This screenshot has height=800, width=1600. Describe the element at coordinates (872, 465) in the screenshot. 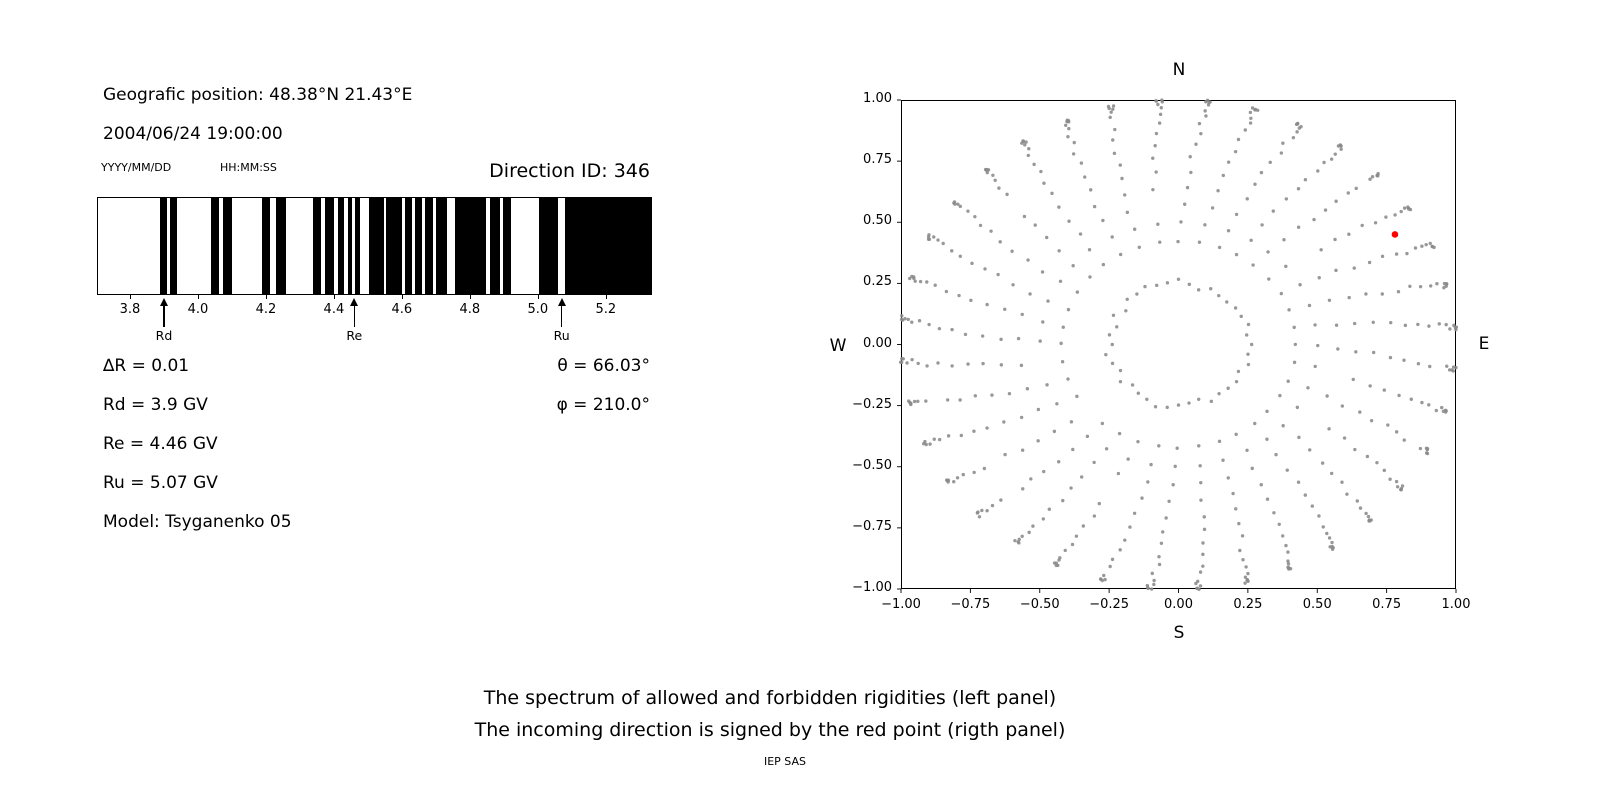

I see `y-tick-label: −0.50` at that location.